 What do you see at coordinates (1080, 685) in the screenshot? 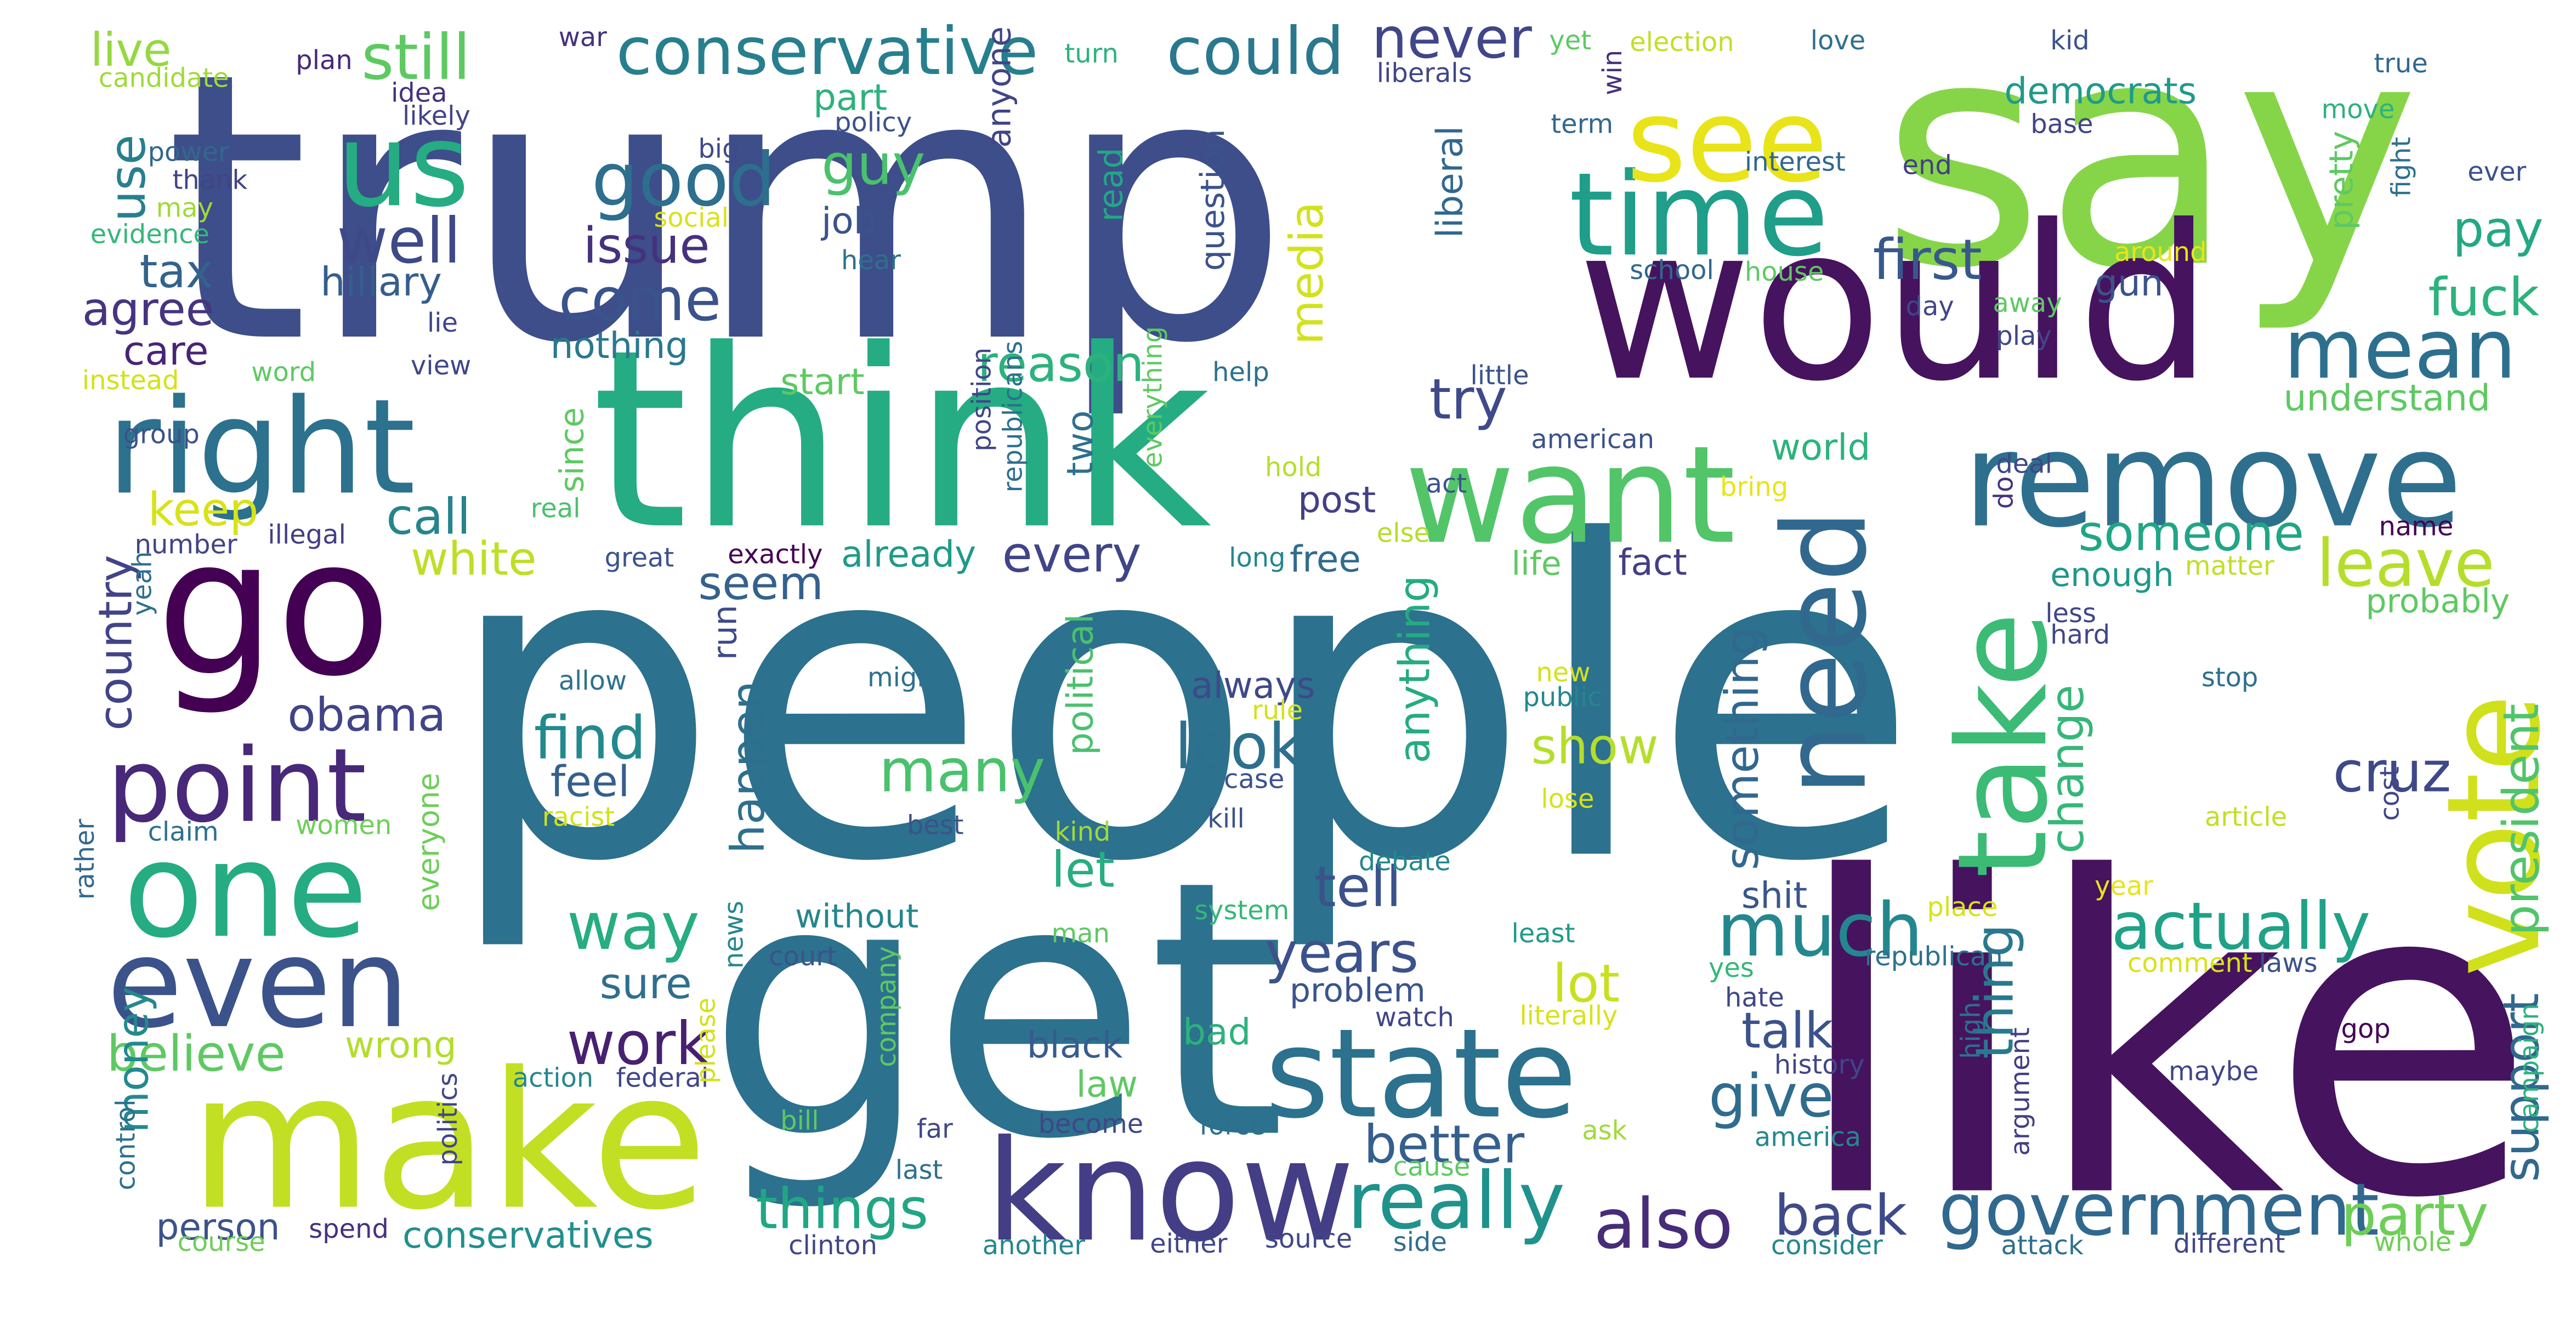
I see `word-political: political` at bounding box center [1080, 685].